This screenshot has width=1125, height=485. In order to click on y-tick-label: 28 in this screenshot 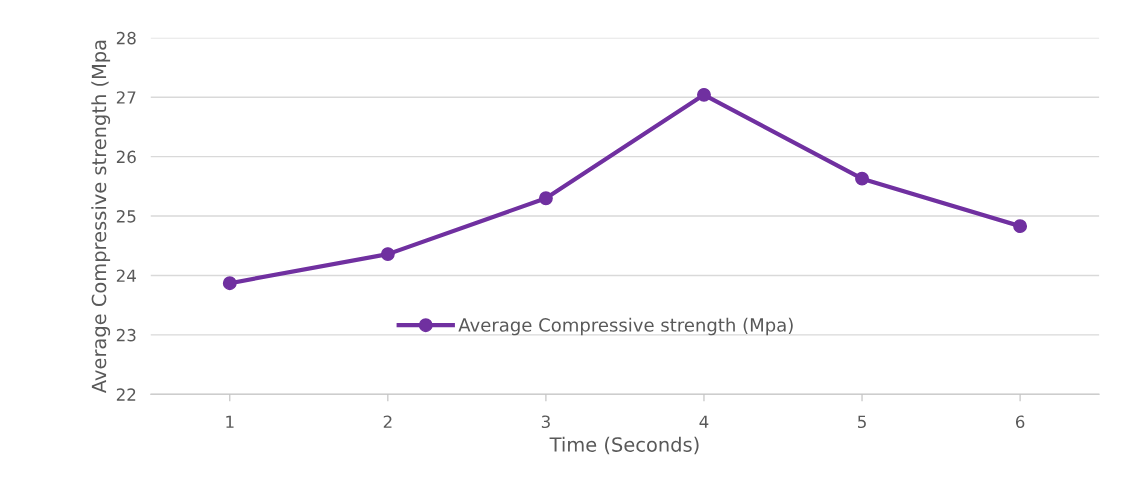, I will do `click(126, 38)`.